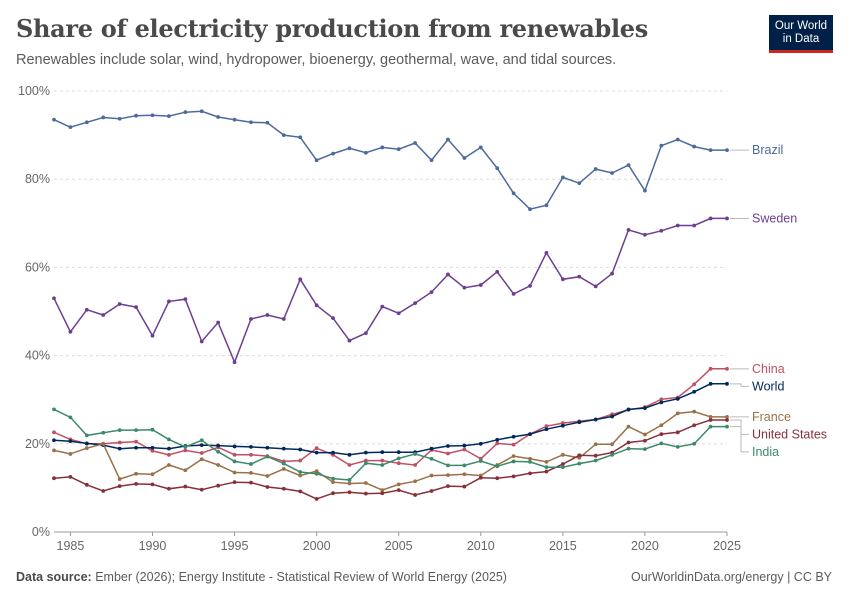 Image resolution: width=850 pixels, height=600 pixels. Describe the element at coordinates (390, 419) in the screenshot. I see `series-line-world` at that location.